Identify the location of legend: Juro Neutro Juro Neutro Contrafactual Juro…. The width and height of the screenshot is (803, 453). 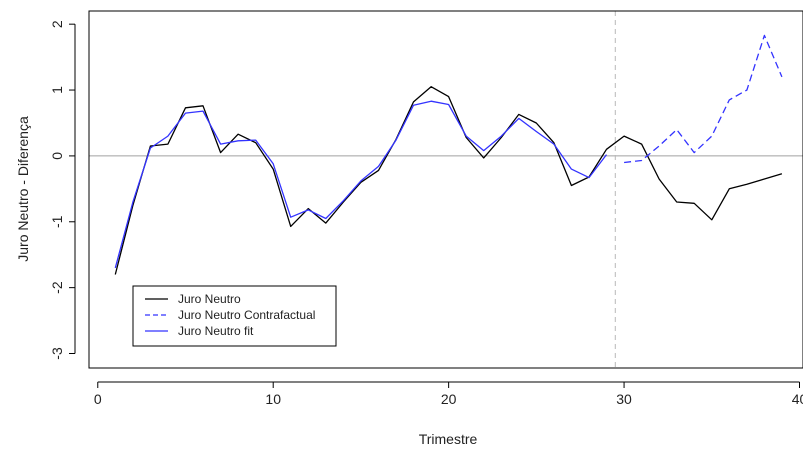
(234, 316).